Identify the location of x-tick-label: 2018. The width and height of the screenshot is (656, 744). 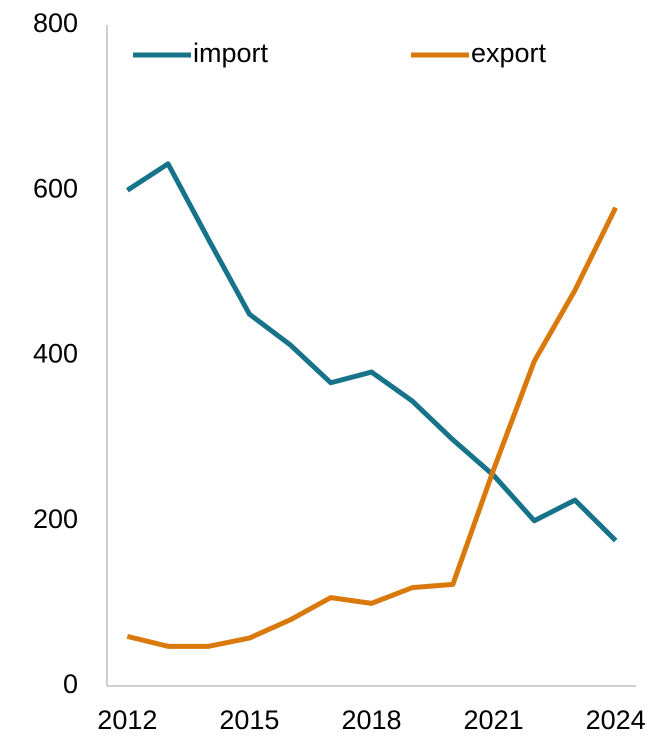
(371, 720).